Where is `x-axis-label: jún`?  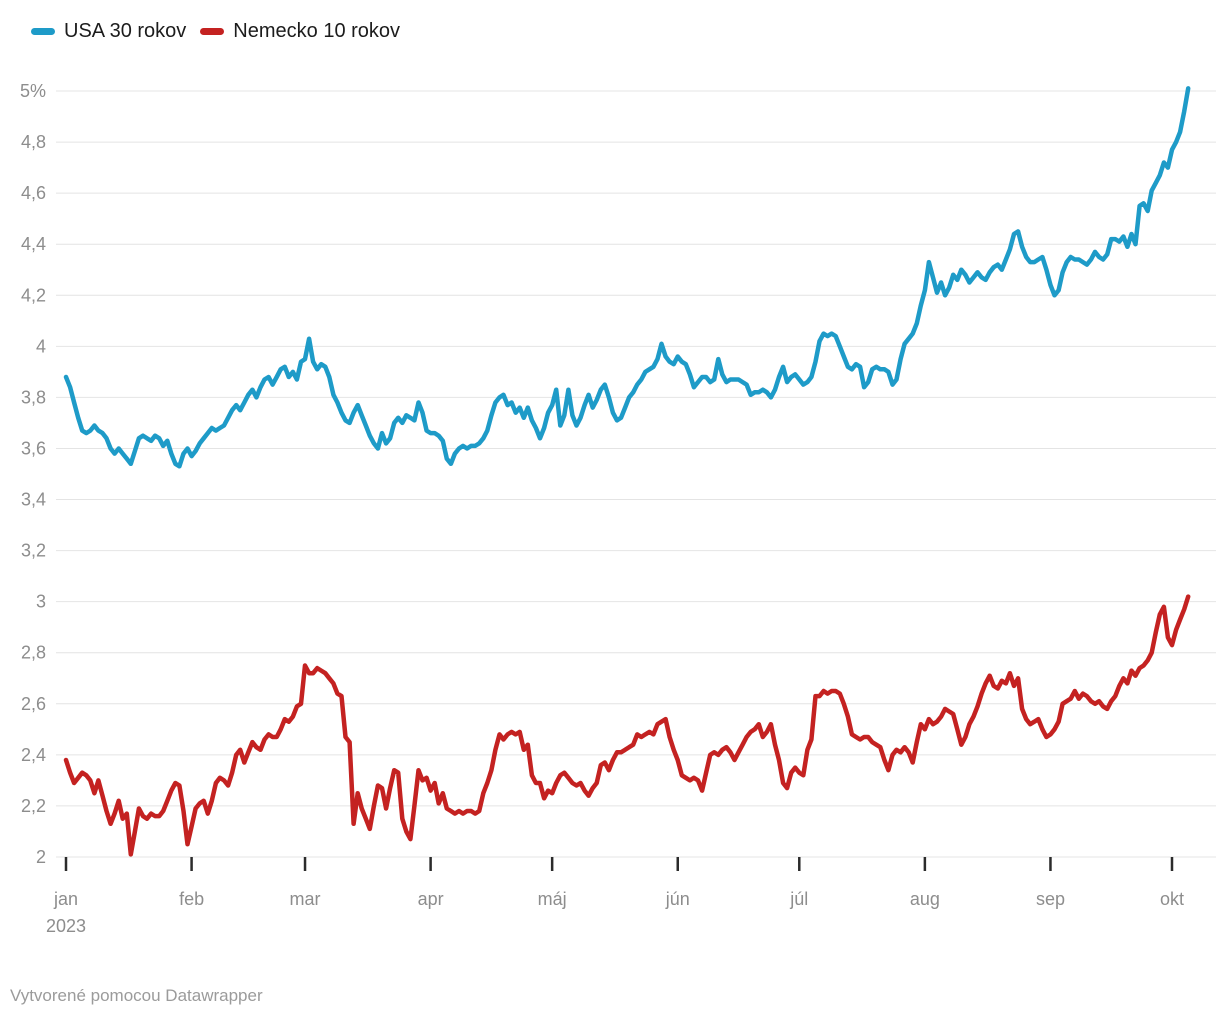
x-axis-label: jún is located at coordinates (677, 899).